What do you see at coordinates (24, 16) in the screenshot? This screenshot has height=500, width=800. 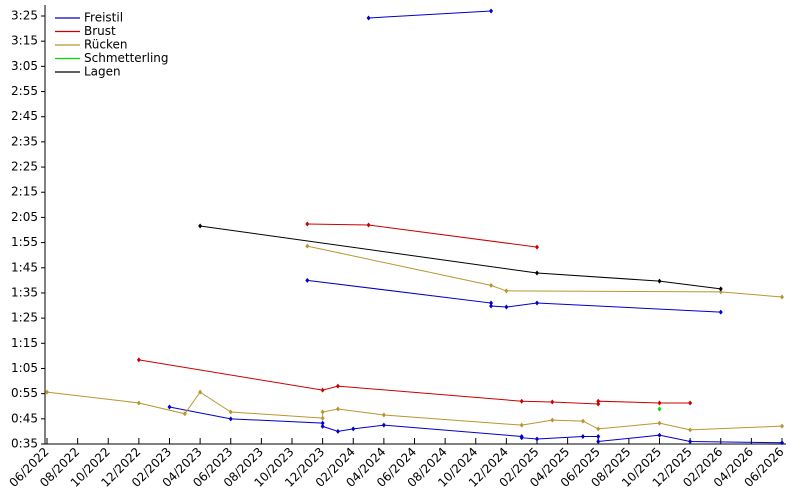 I see `y-tick-label: 3:25` at bounding box center [24, 16].